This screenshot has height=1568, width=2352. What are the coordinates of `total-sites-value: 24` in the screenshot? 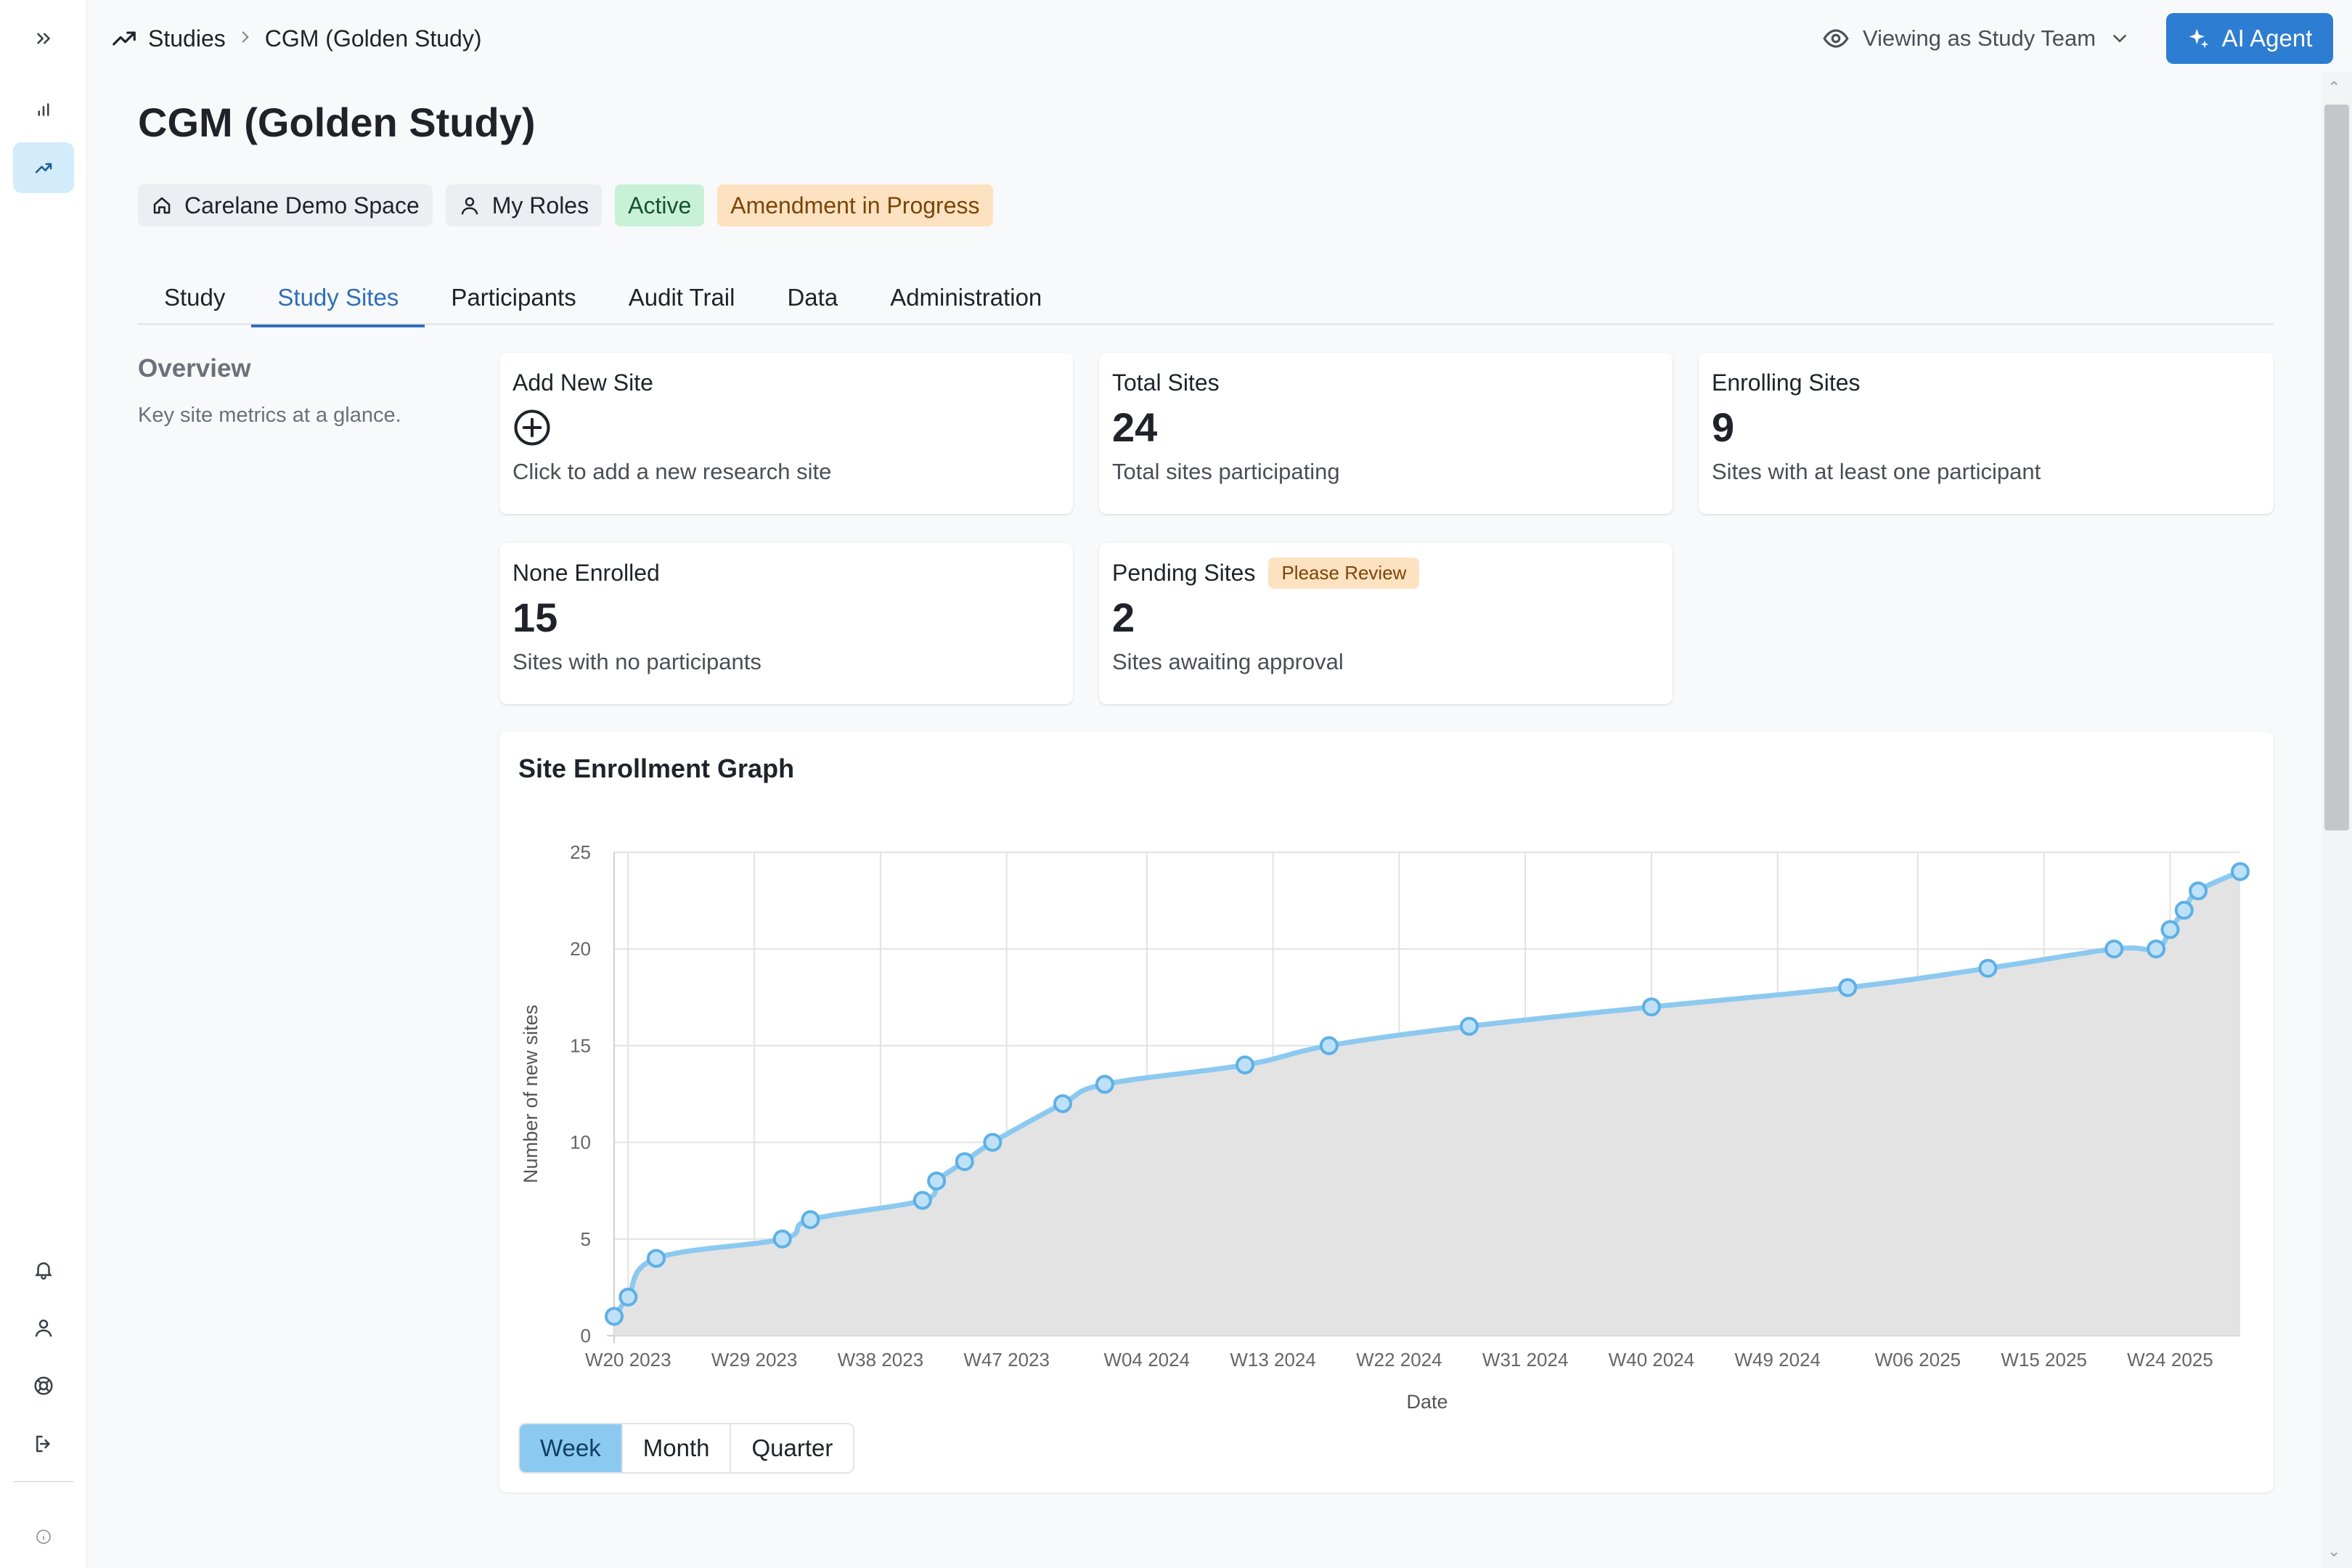 It's located at (1135, 427).